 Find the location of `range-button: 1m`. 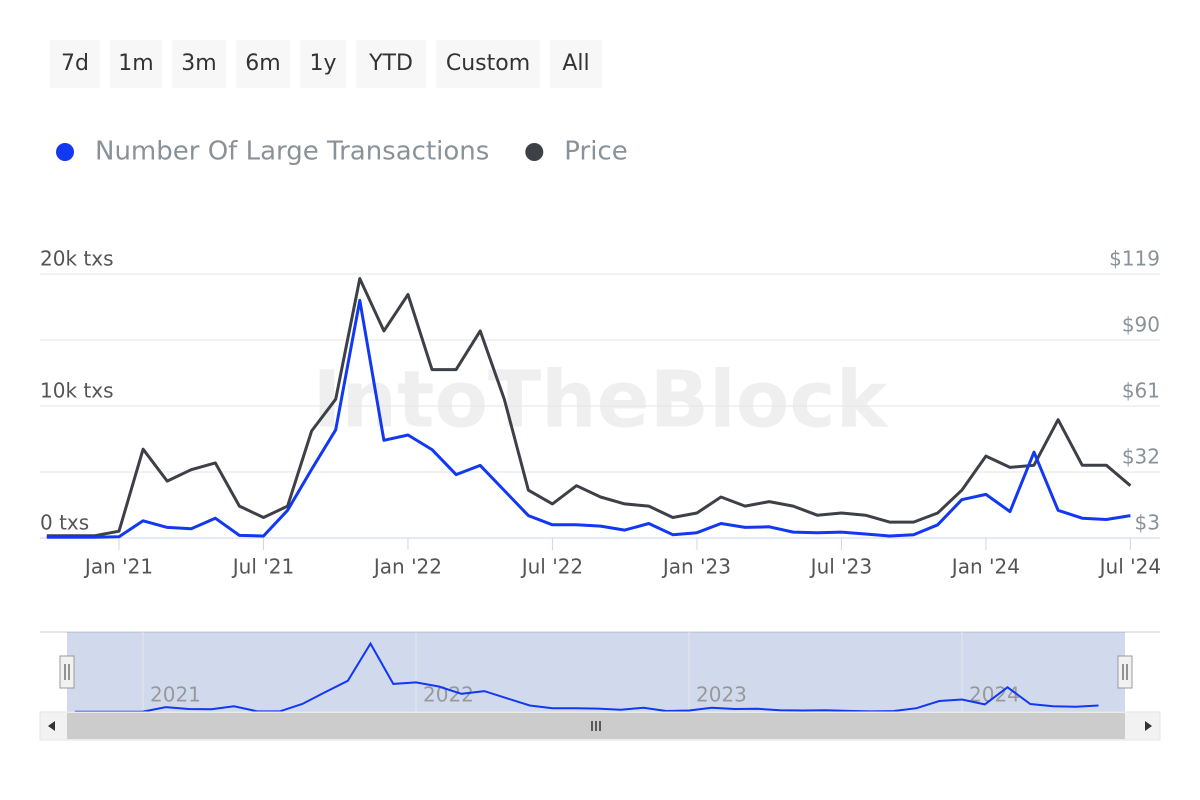

range-button: 1m is located at coordinates (136, 64).